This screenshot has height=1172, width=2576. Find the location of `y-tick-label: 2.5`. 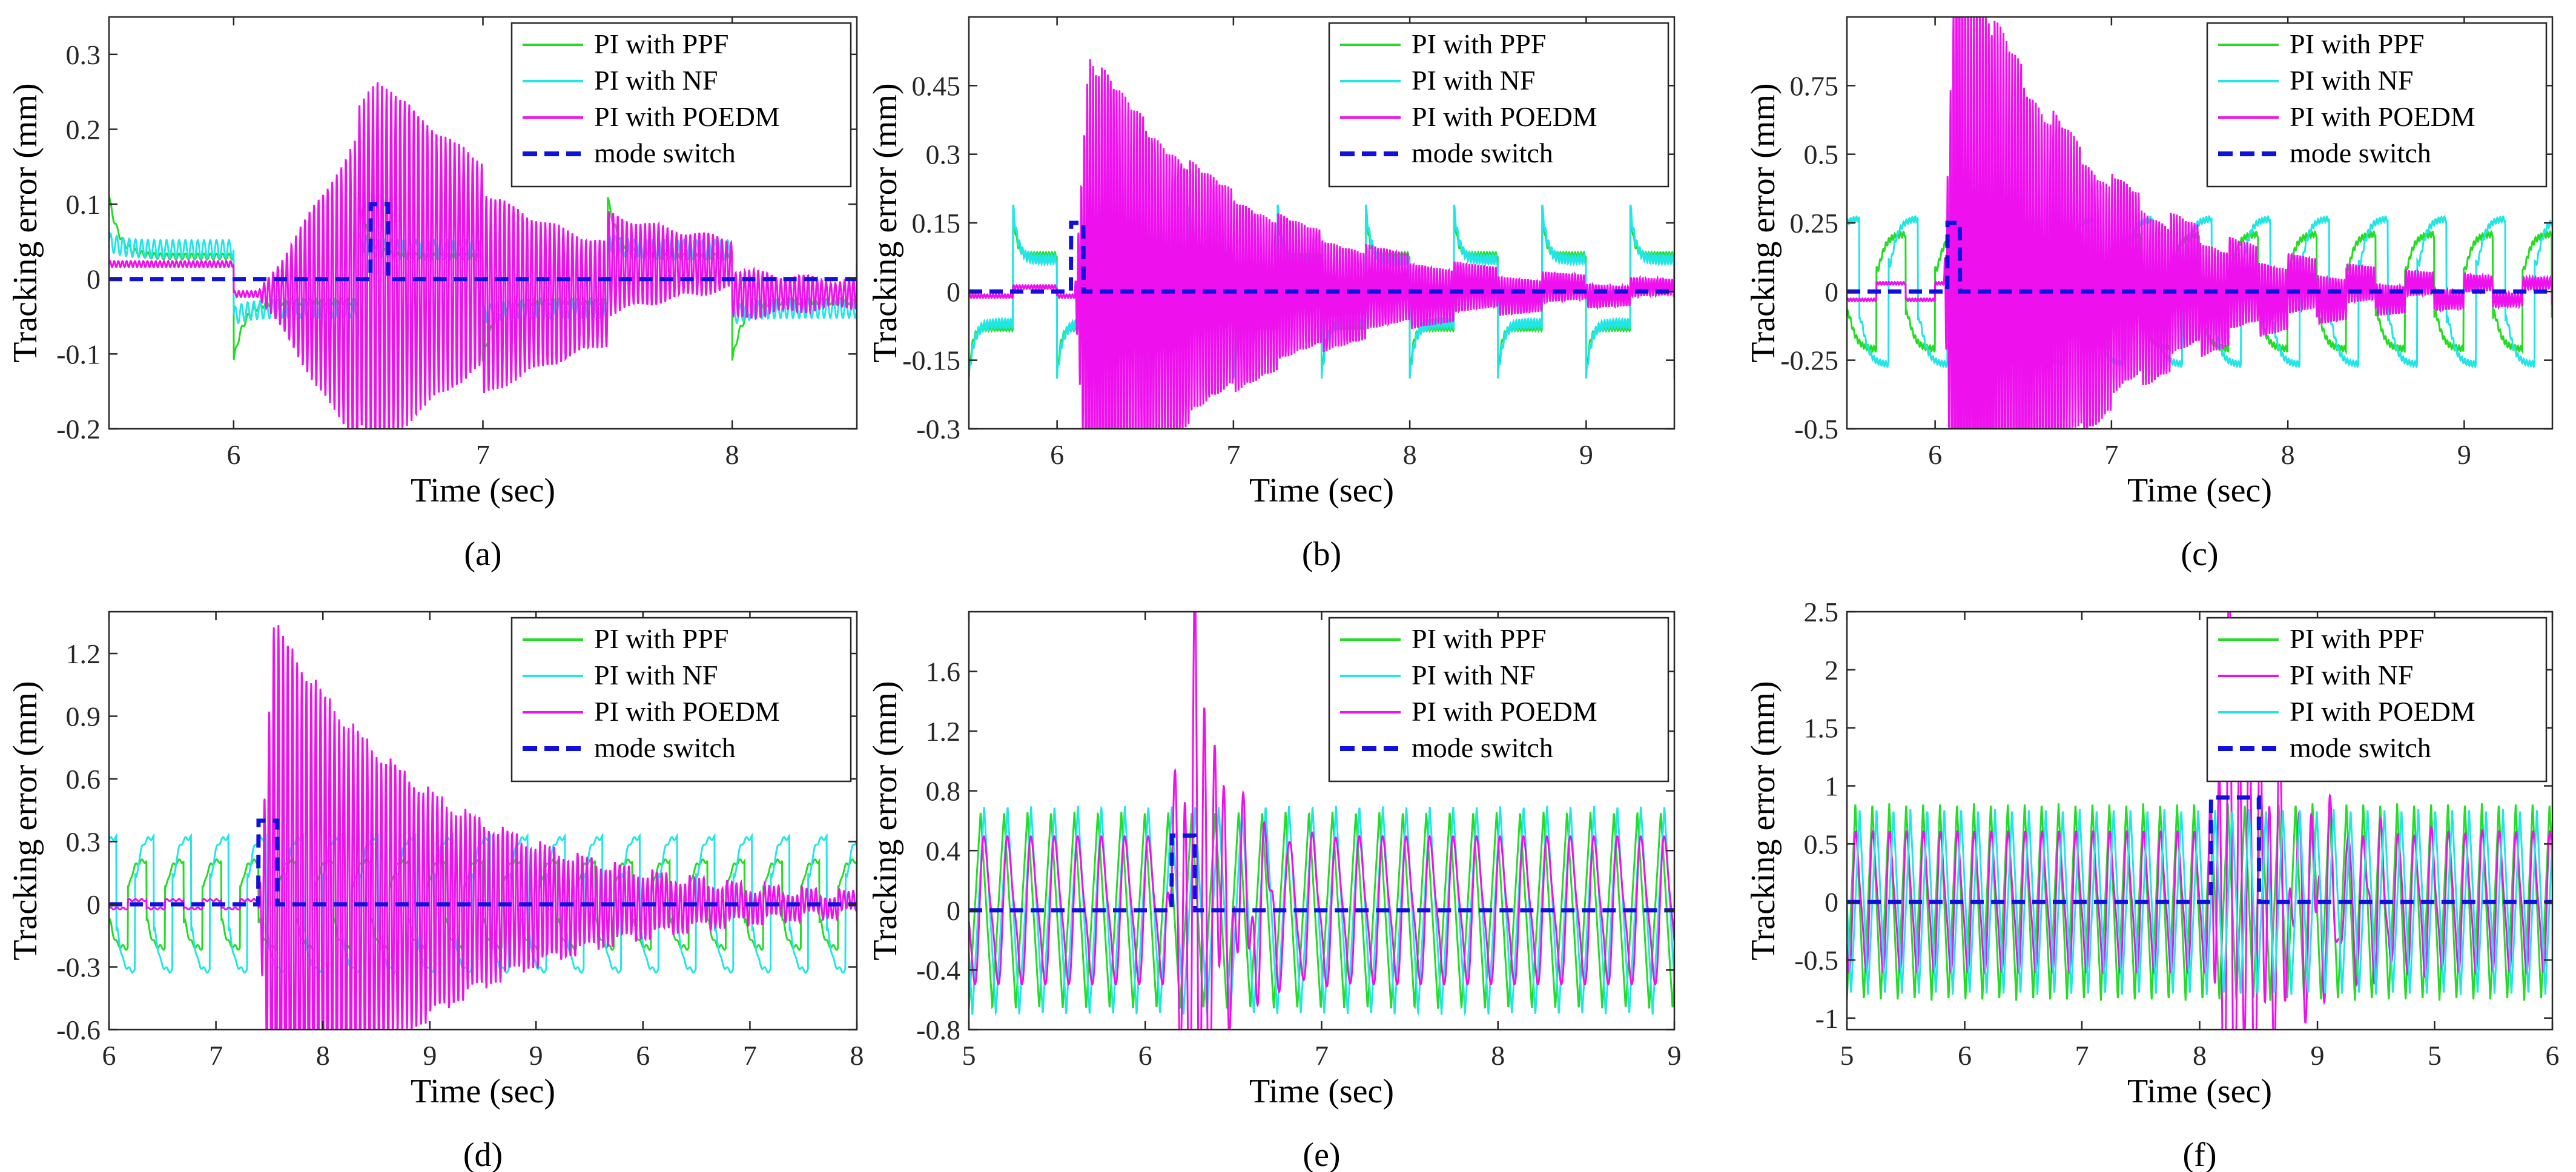

y-tick-label: 2.5 is located at coordinates (1821, 612).